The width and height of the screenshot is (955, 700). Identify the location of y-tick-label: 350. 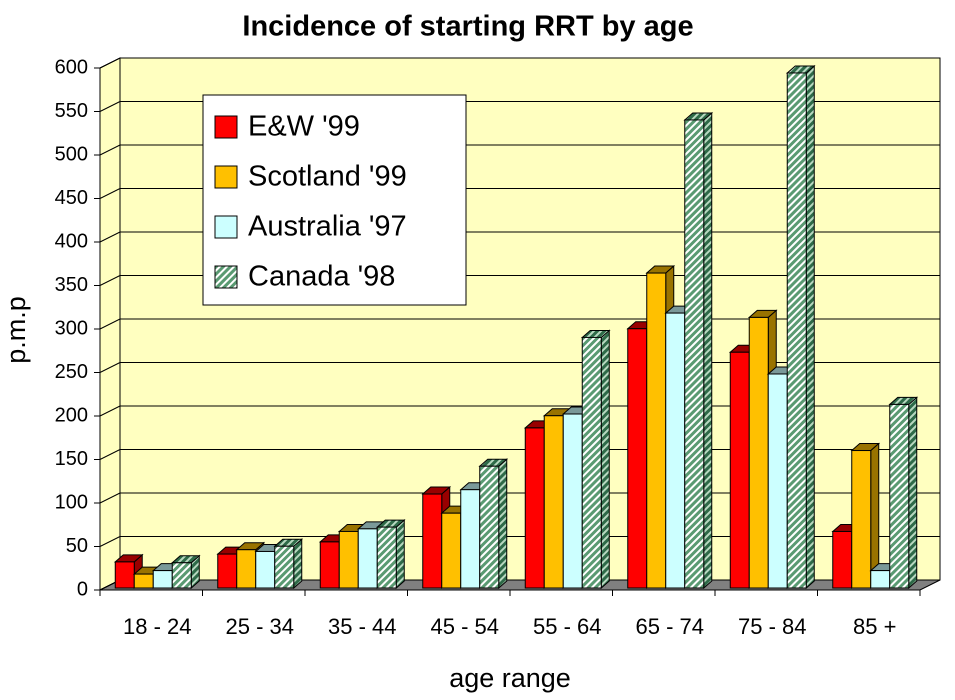
(71, 285).